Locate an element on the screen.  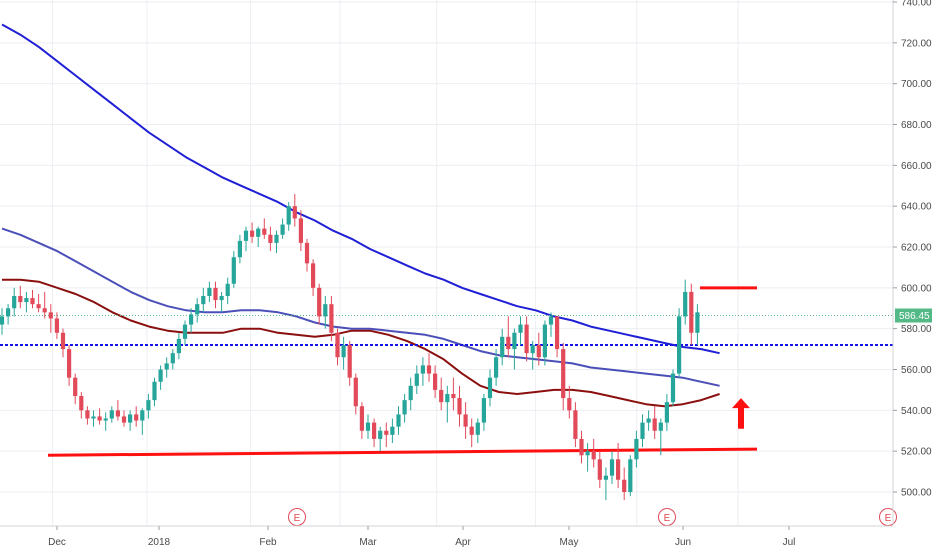
price-tick-label: 500.00 is located at coordinates (916, 493).